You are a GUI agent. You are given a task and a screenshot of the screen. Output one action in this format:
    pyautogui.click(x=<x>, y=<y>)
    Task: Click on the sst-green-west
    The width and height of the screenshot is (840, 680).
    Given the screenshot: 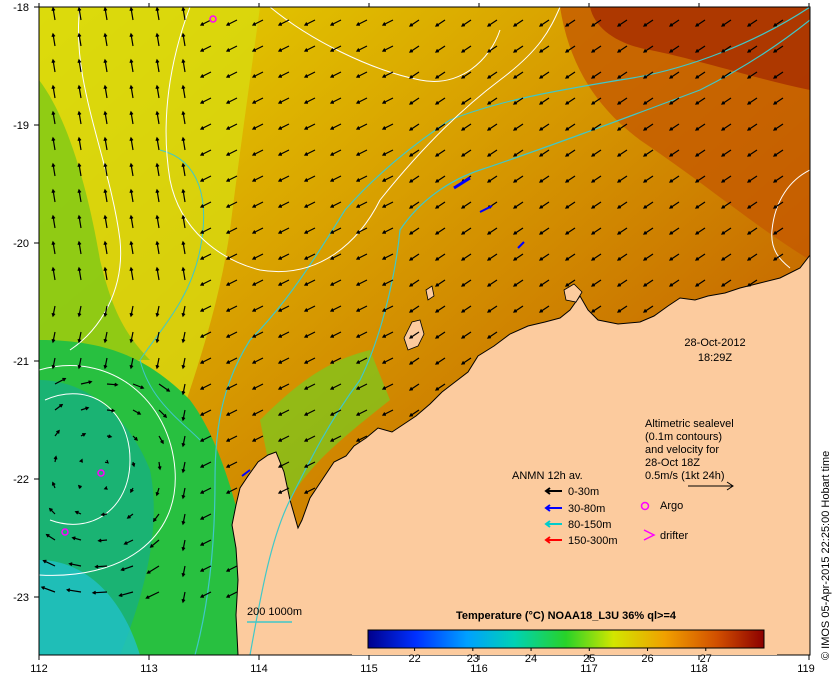 What is the action you would take?
    pyautogui.click(x=94, y=220)
    